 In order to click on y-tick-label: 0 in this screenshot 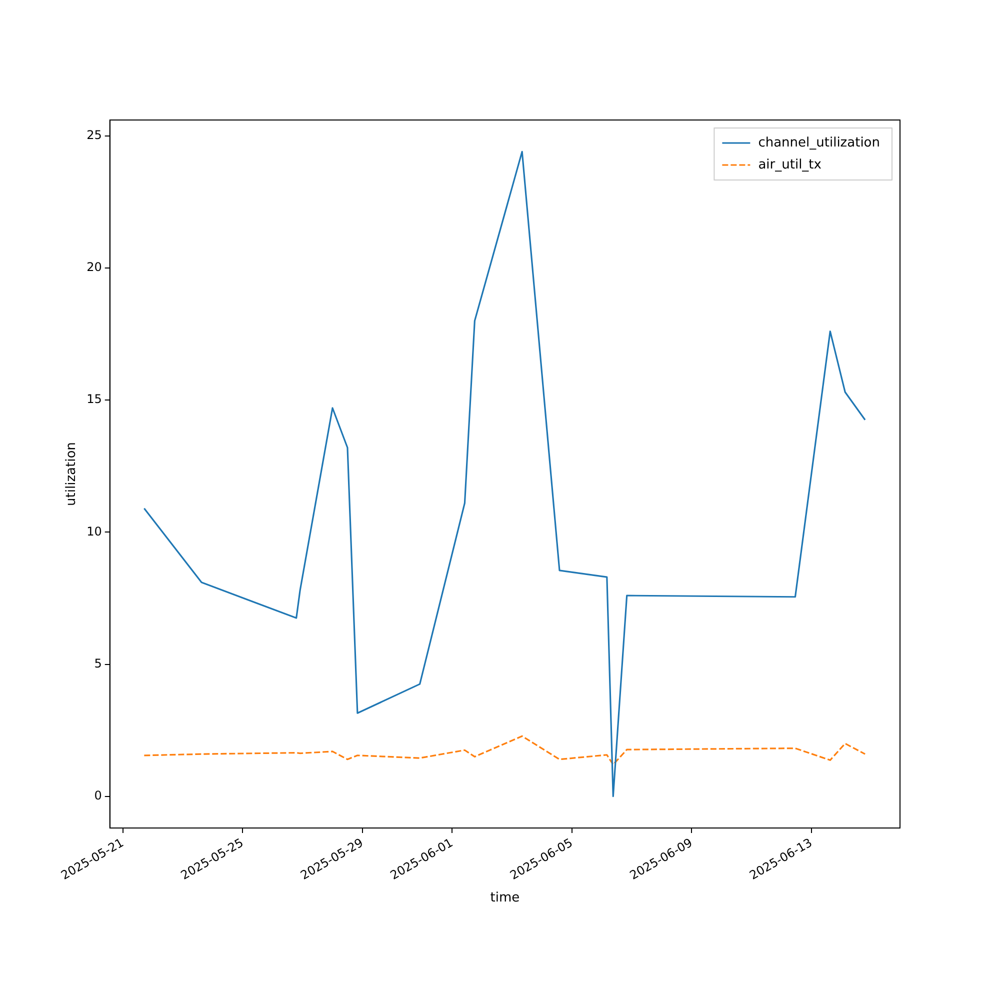, I will do `click(98, 795)`.